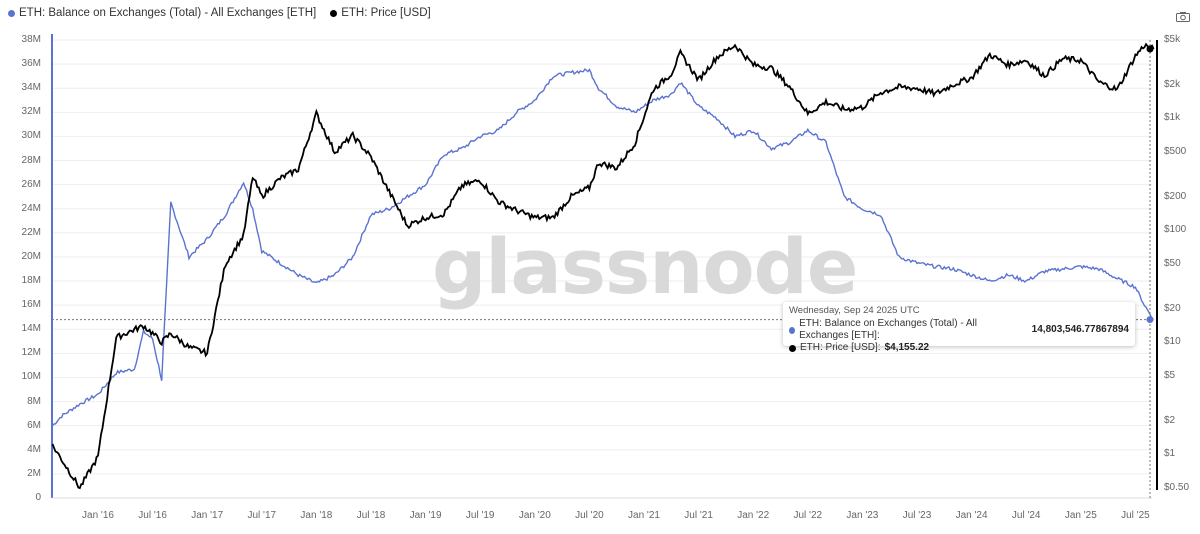  Describe the element at coordinates (31, 112) in the screenshot. I see `y-tick-left: 32M` at that location.